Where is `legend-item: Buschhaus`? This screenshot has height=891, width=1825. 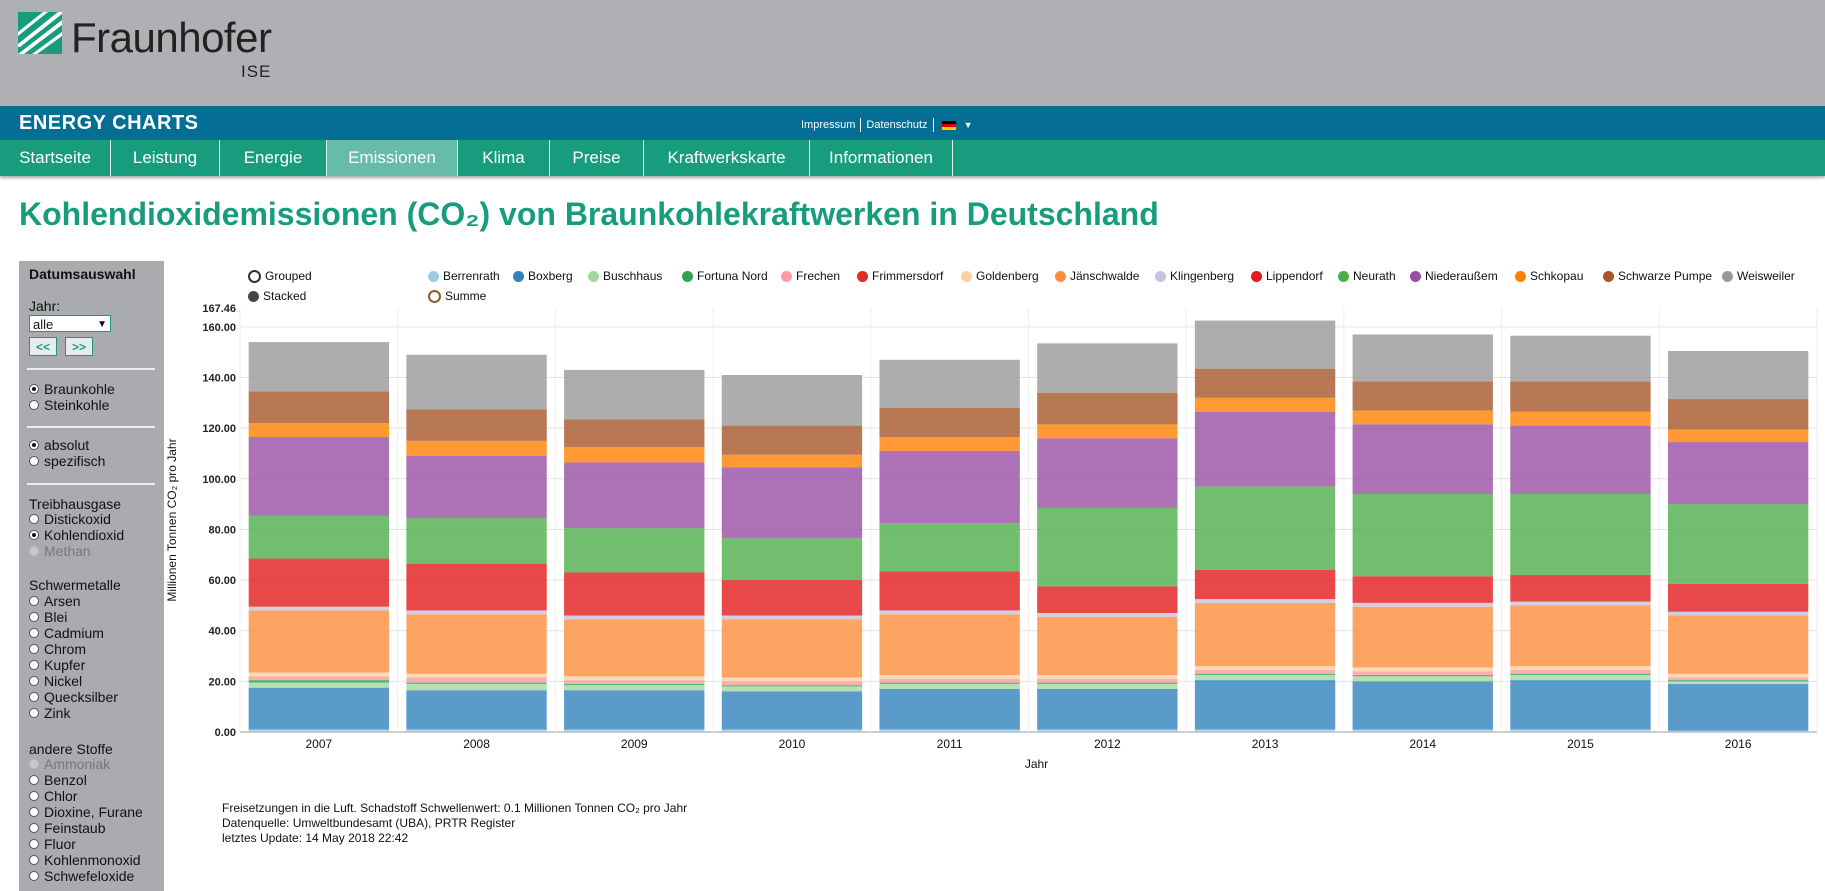
legend-item: Buschhaus is located at coordinates (625, 276).